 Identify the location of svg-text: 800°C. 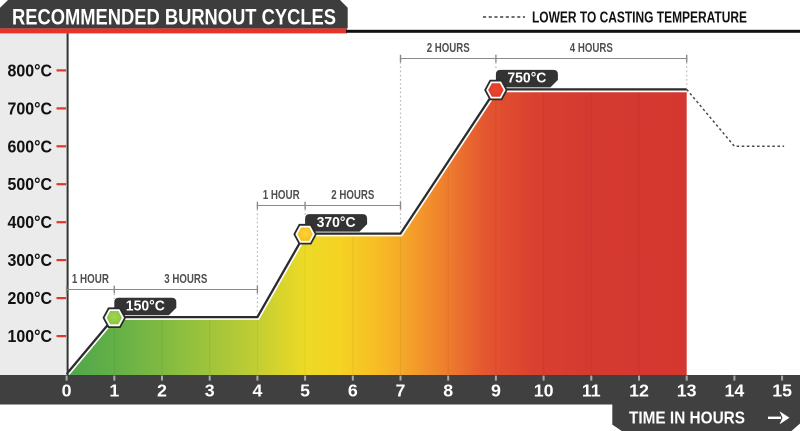
(30, 70).